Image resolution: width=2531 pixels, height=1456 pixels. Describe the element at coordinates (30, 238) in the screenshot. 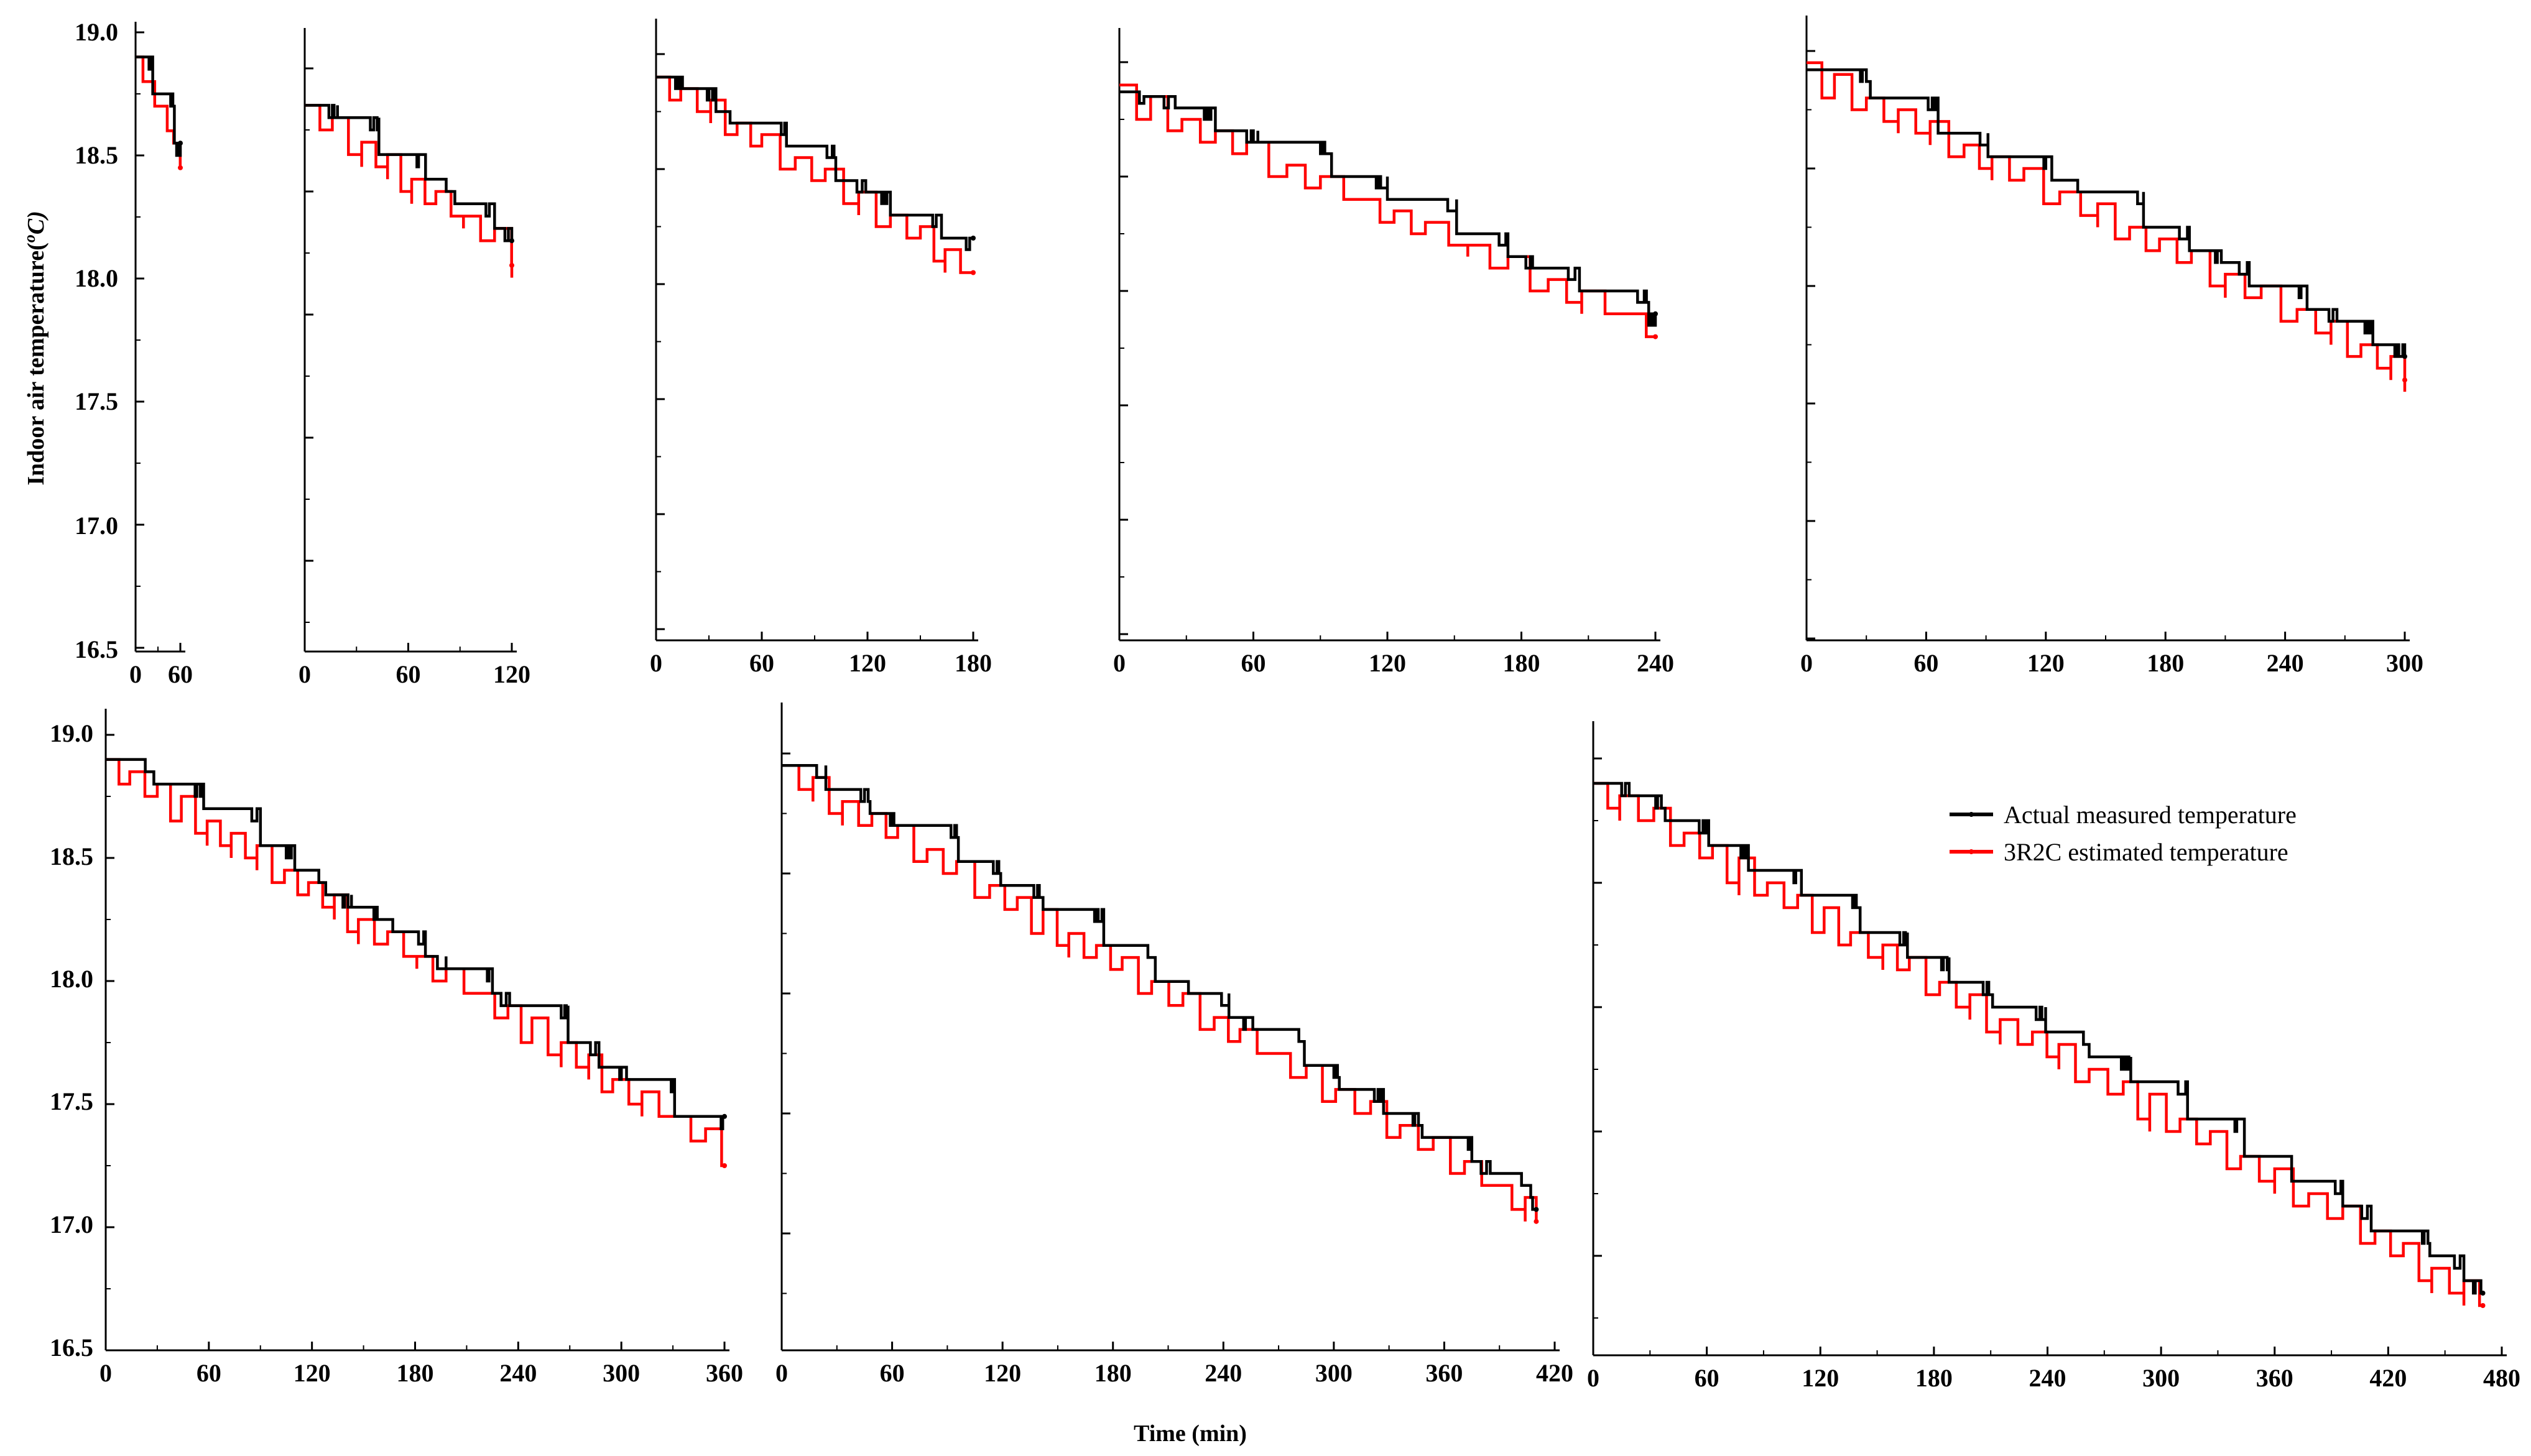

I see `y-axis-title-superscript: o` at that location.